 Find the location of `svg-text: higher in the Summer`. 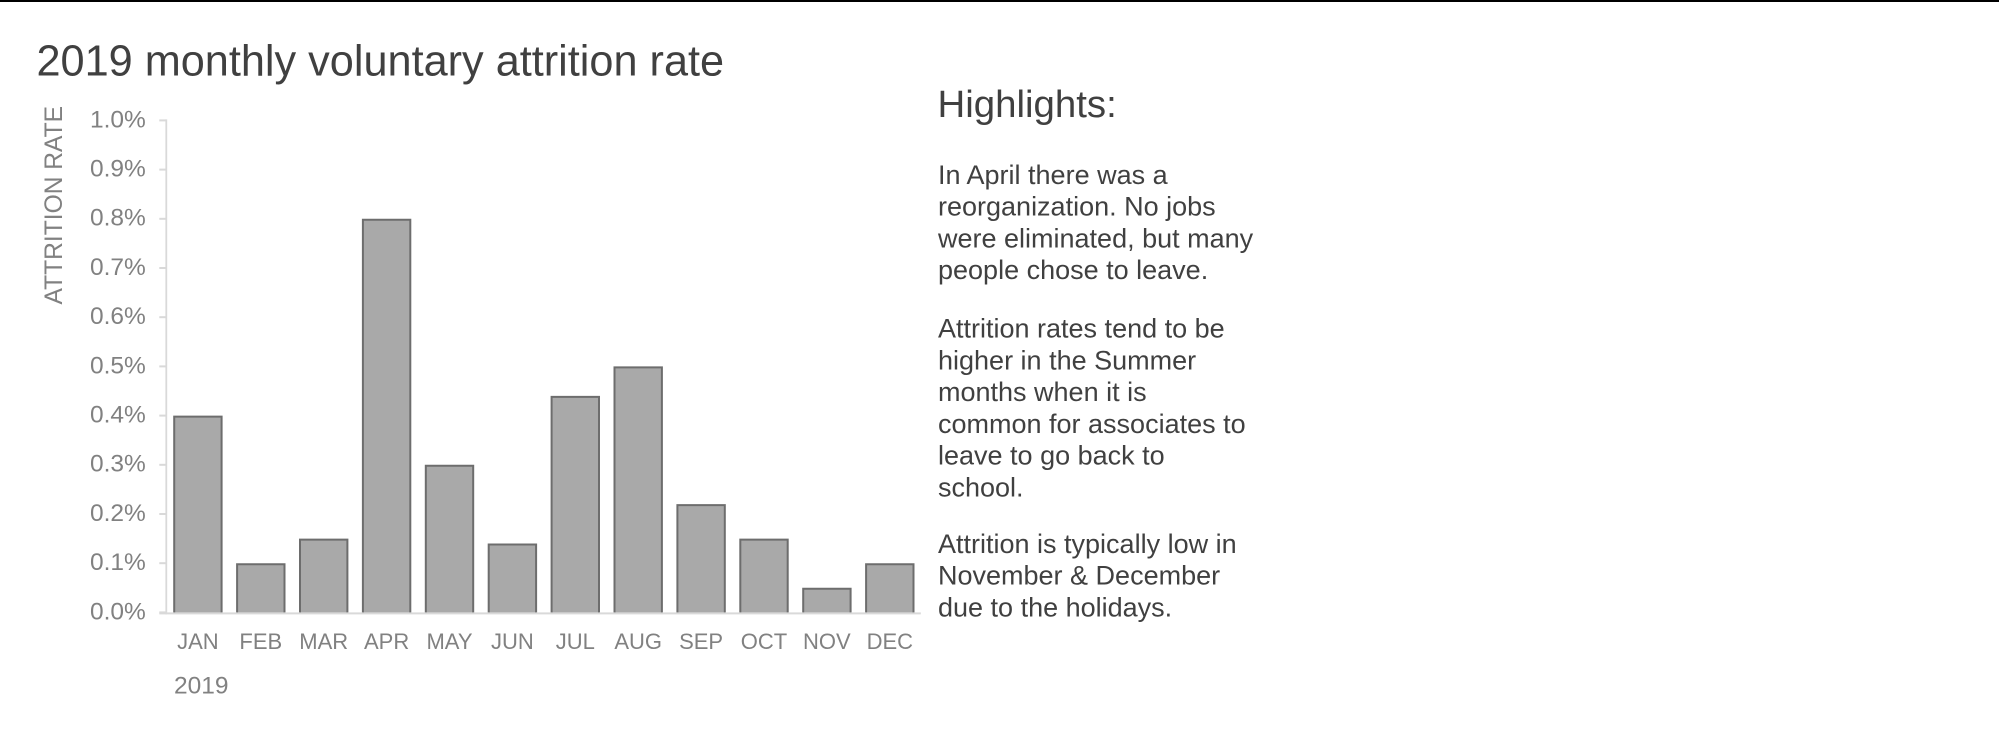

svg-text: higher in the Summer is located at coordinates (1067, 360).